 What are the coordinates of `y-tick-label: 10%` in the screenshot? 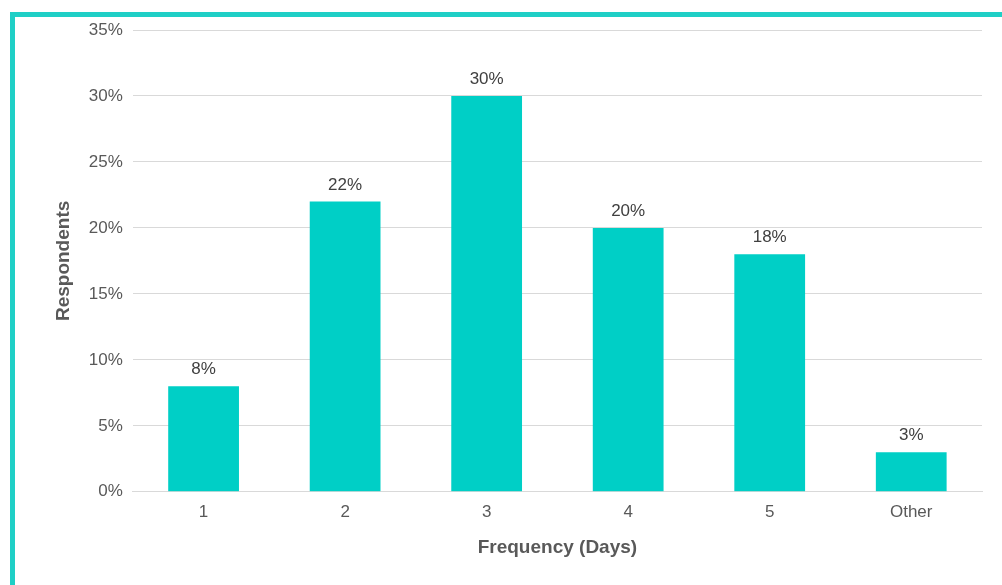 It's located at (105, 359).